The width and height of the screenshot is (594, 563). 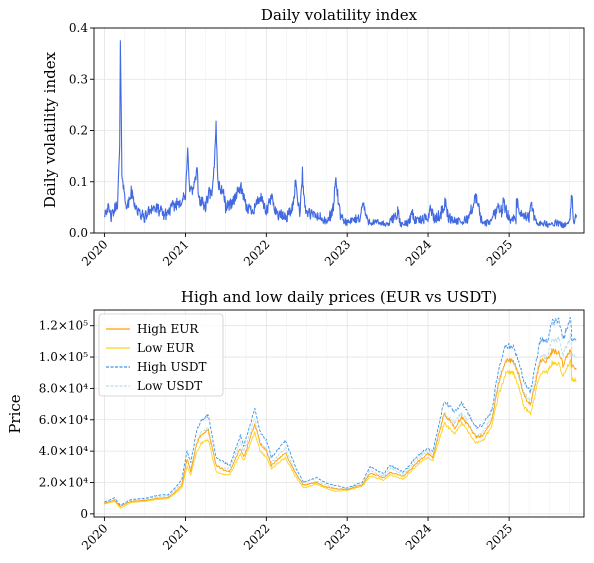 What do you see at coordinates (84, 514) in the screenshot?
I see `y-tick-label: 0` at bounding box center [84, 514].